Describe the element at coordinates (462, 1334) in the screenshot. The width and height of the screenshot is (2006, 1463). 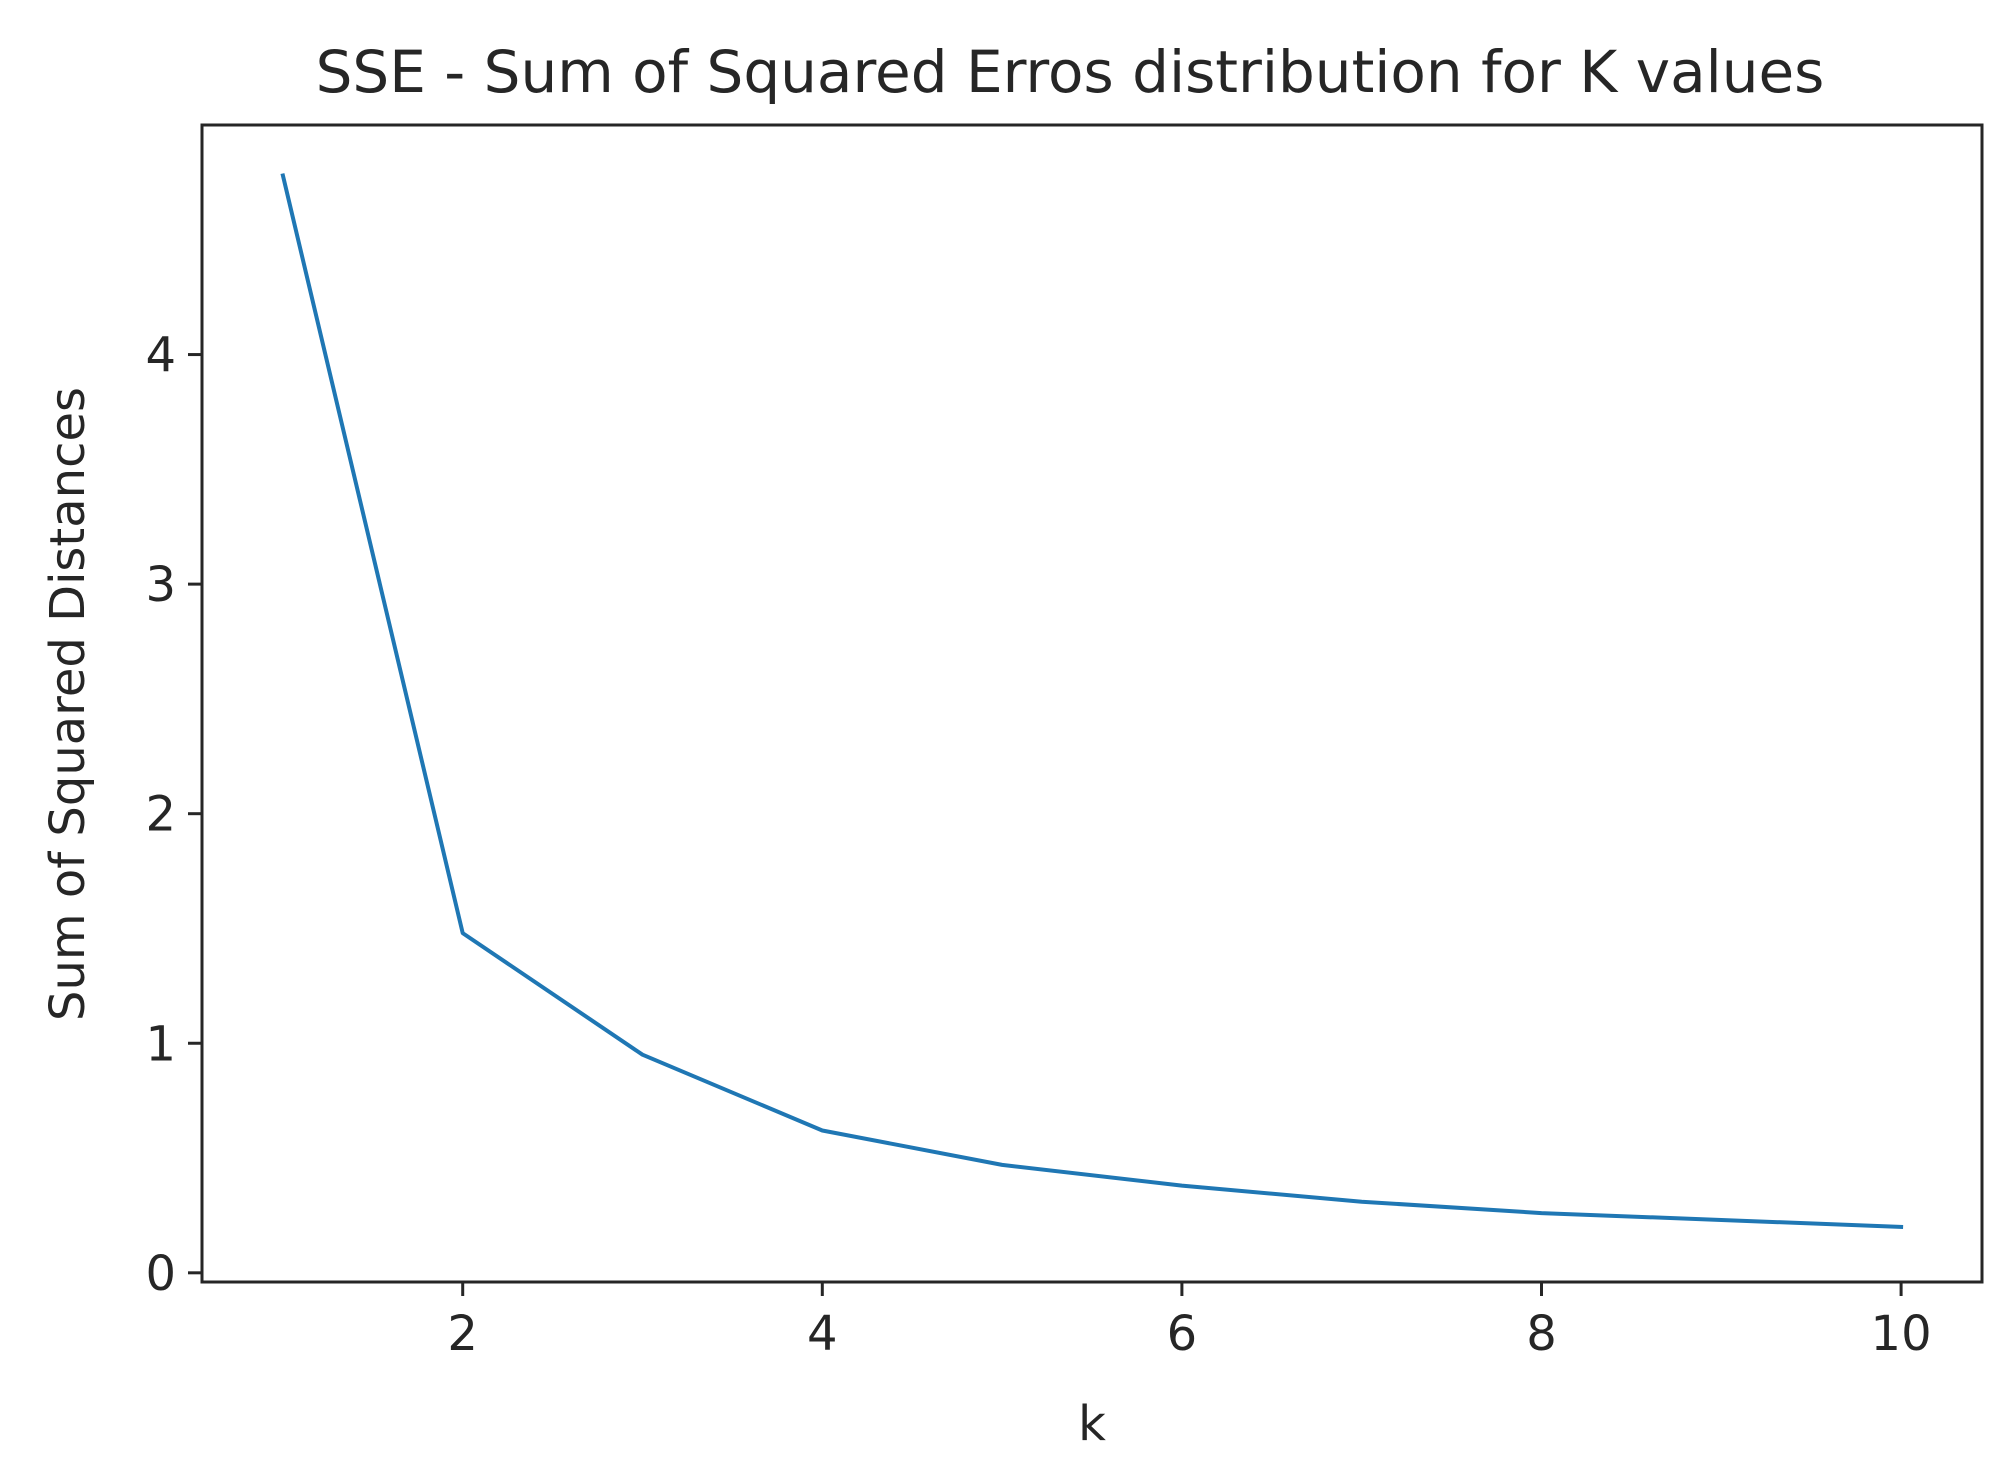
I see `x-tick-label: 2` at that location.